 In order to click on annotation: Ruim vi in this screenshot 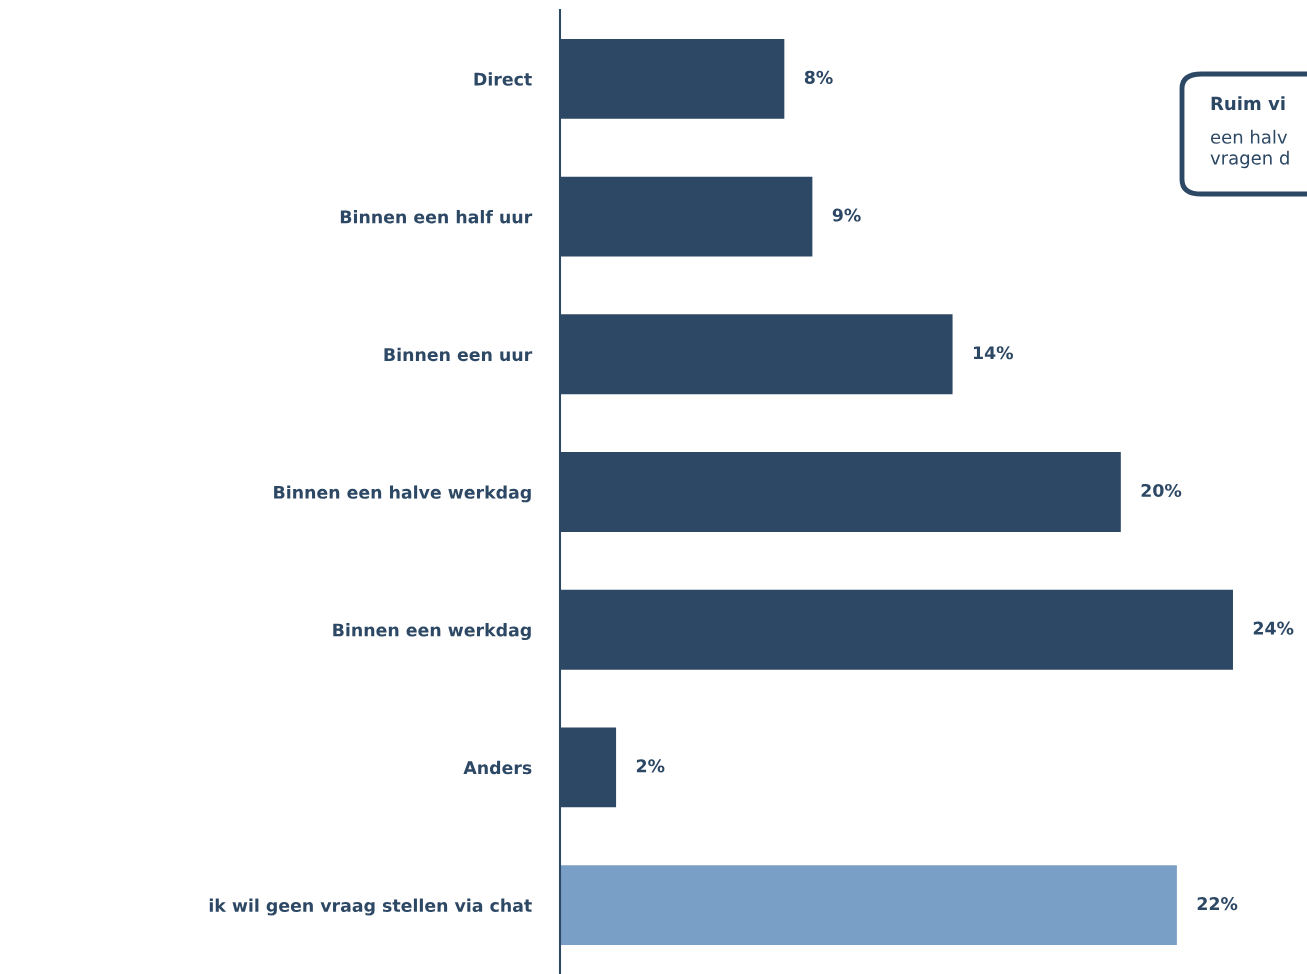, I will do `click(1248, 103)`.